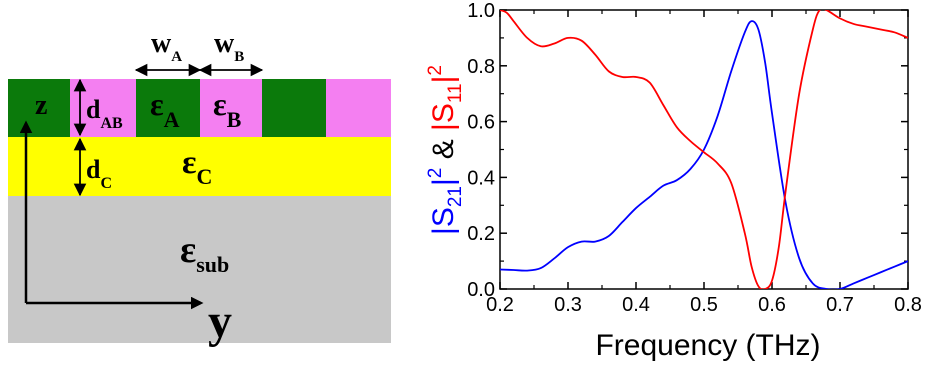 This screenshot has height=365, width=927. What do you see at coordinates (165, 109) in the screenshot?
I see `epsA-label: εA` at bounding box center [165, 109].